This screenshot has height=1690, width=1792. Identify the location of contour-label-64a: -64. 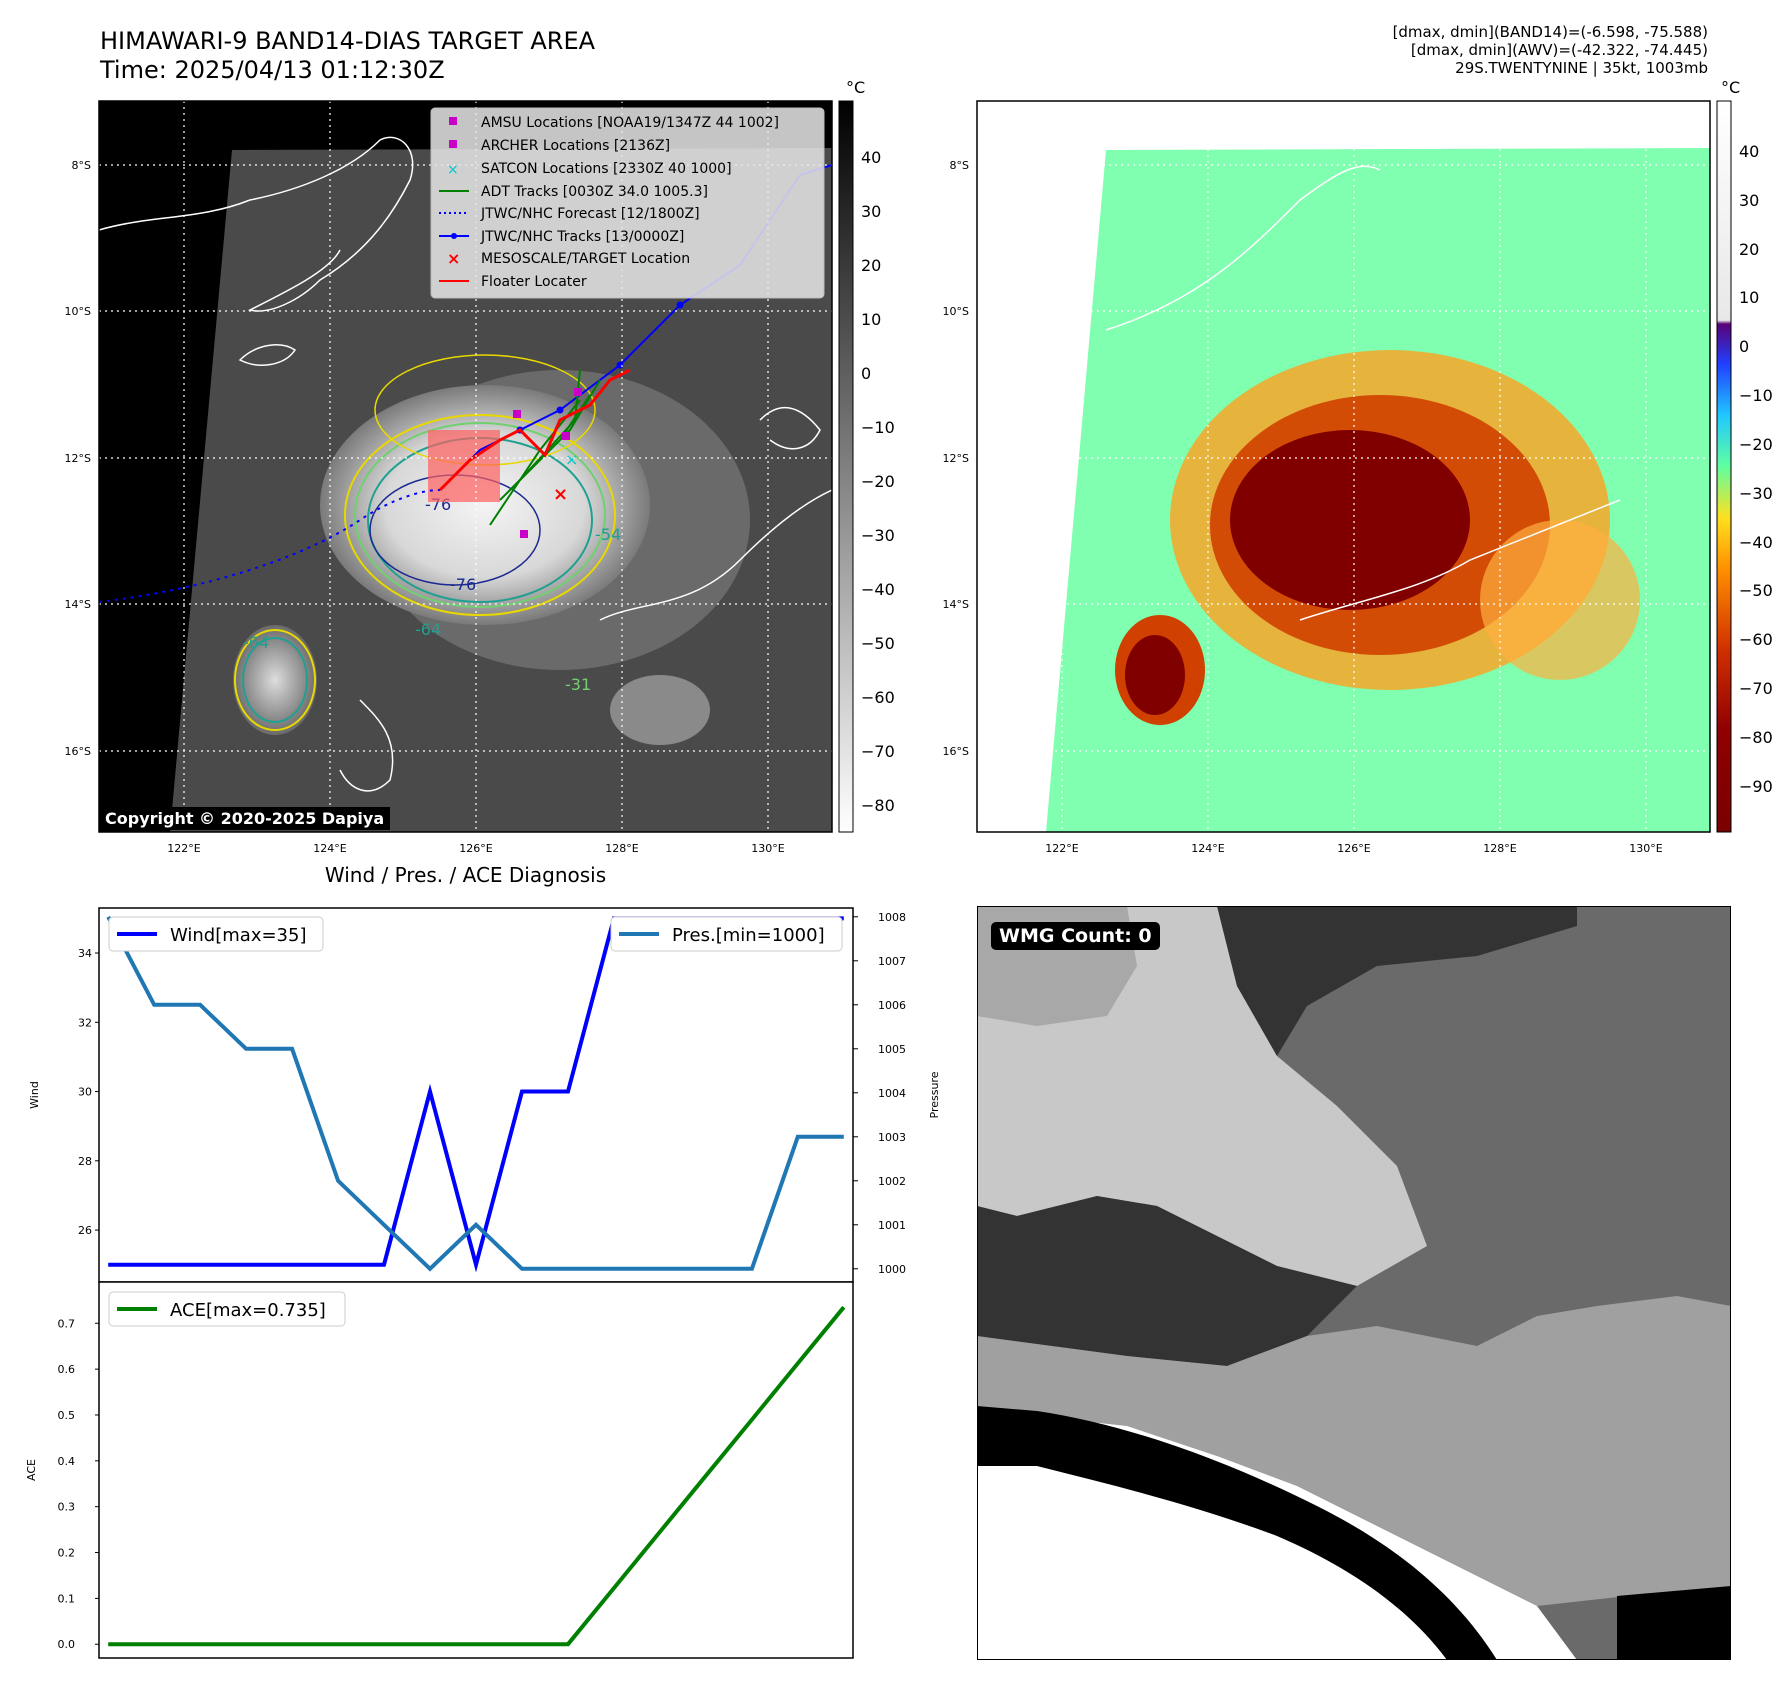
(428, 629).